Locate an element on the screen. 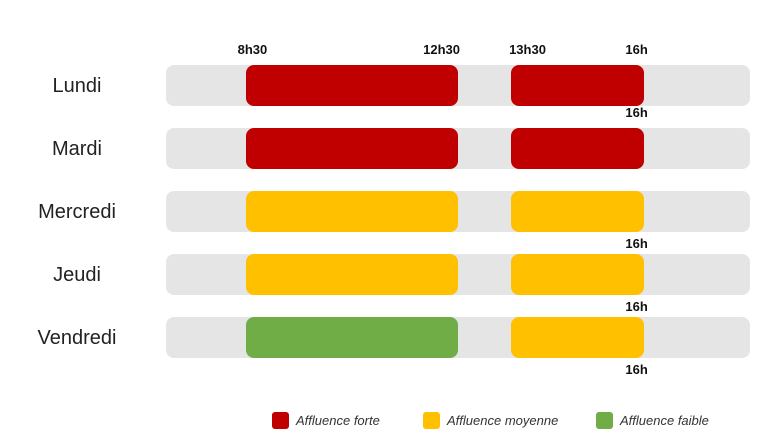 The image size is (768, 446). legend-item-moyenne: Affluence moyenne is located at coordinates (490, 420).